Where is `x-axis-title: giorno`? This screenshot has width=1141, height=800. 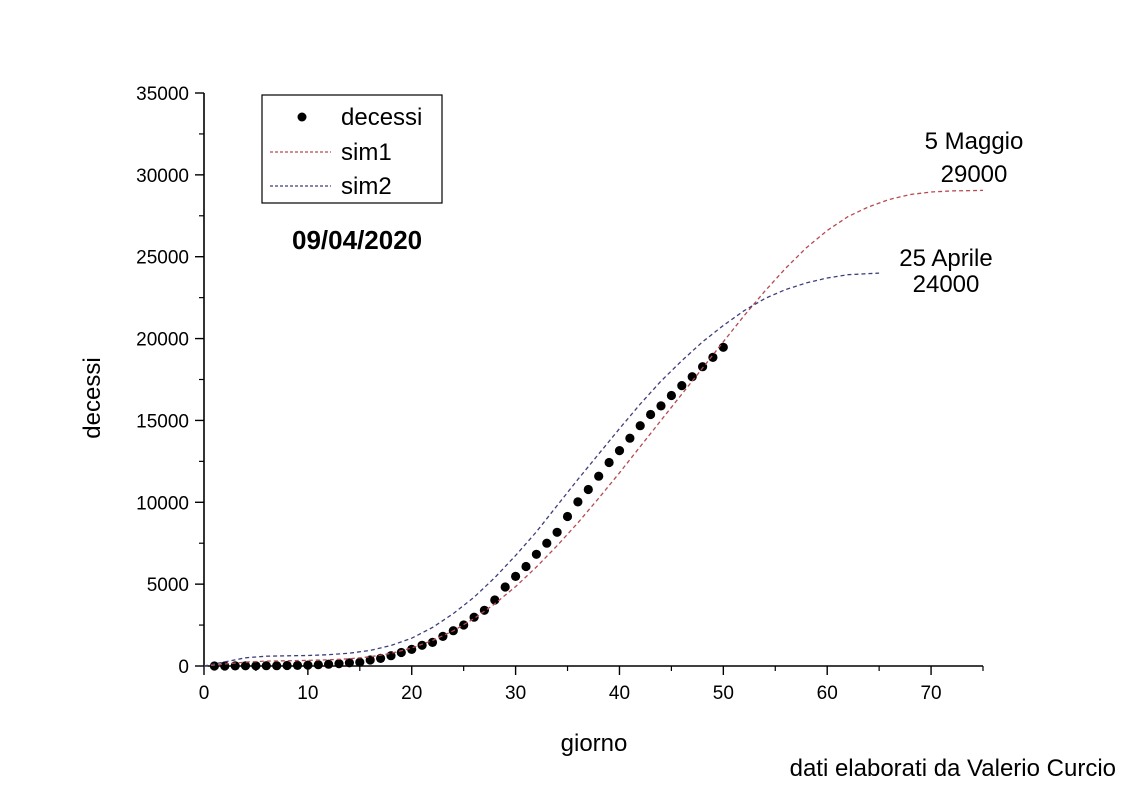 x-axis-title: giorno is located at coordinates (594, 743).